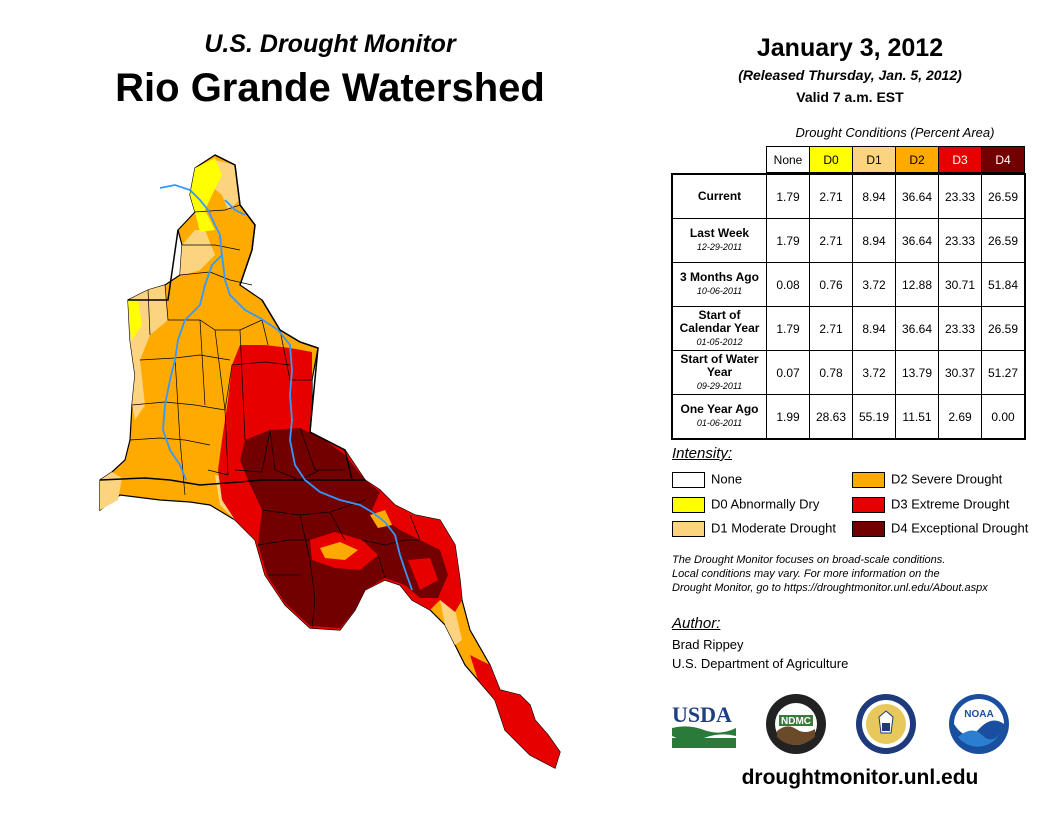 The image size is (1056, 816). I want to click on map-date: January 3, 2012, so click(850, 48).